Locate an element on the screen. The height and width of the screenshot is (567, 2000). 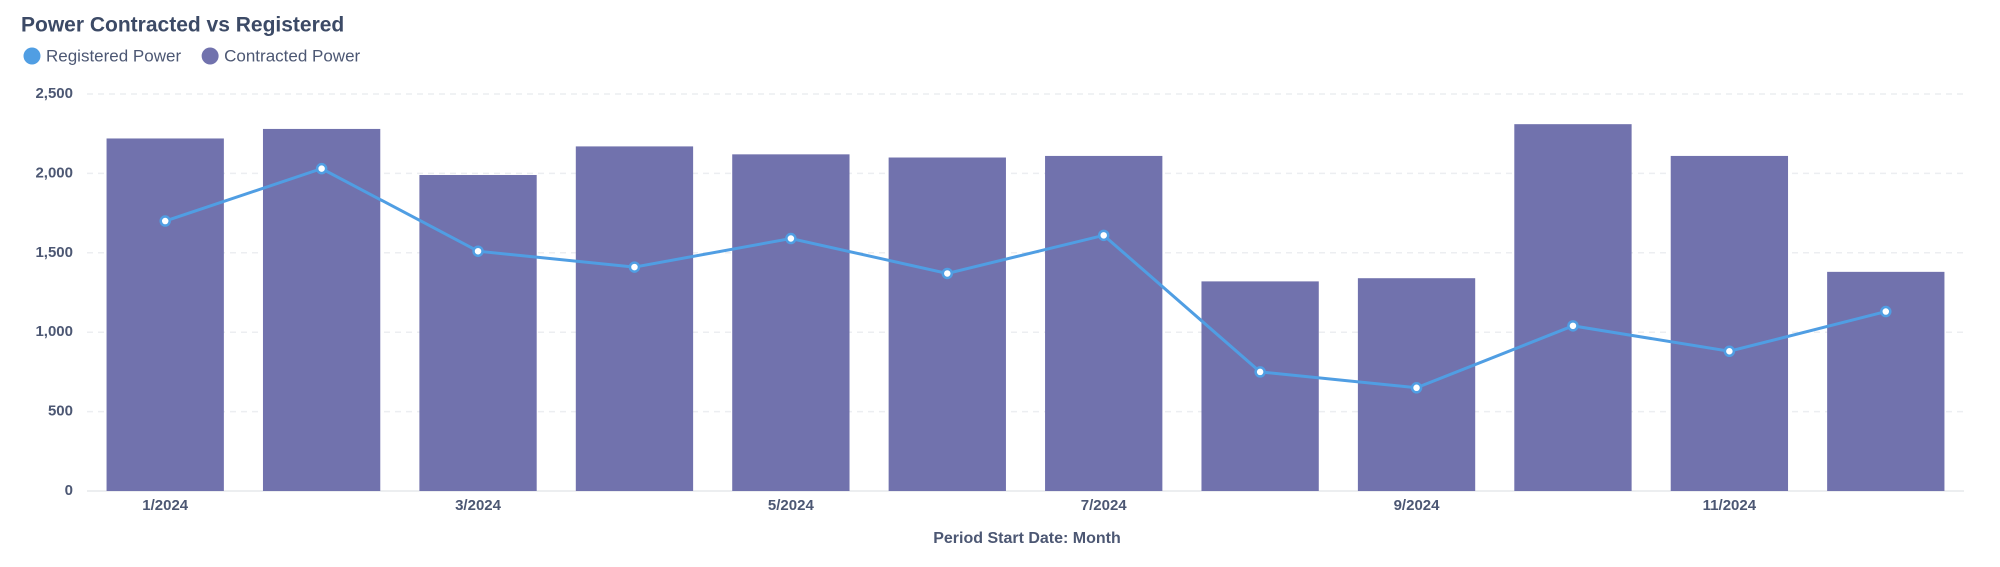
x-tick-label: 1/2024 is located at coordinates (165, 505).